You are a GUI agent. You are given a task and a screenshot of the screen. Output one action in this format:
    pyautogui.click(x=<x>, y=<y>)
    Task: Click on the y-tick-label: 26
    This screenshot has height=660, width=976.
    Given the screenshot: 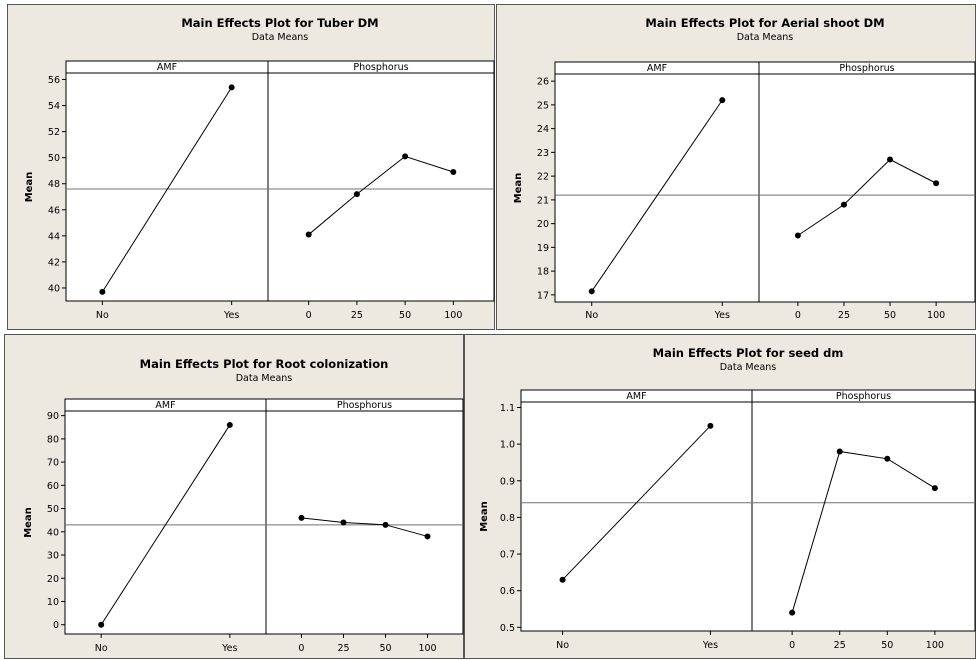 What is the action you would take?
    pyautogui.click(x=543, y=82)
    